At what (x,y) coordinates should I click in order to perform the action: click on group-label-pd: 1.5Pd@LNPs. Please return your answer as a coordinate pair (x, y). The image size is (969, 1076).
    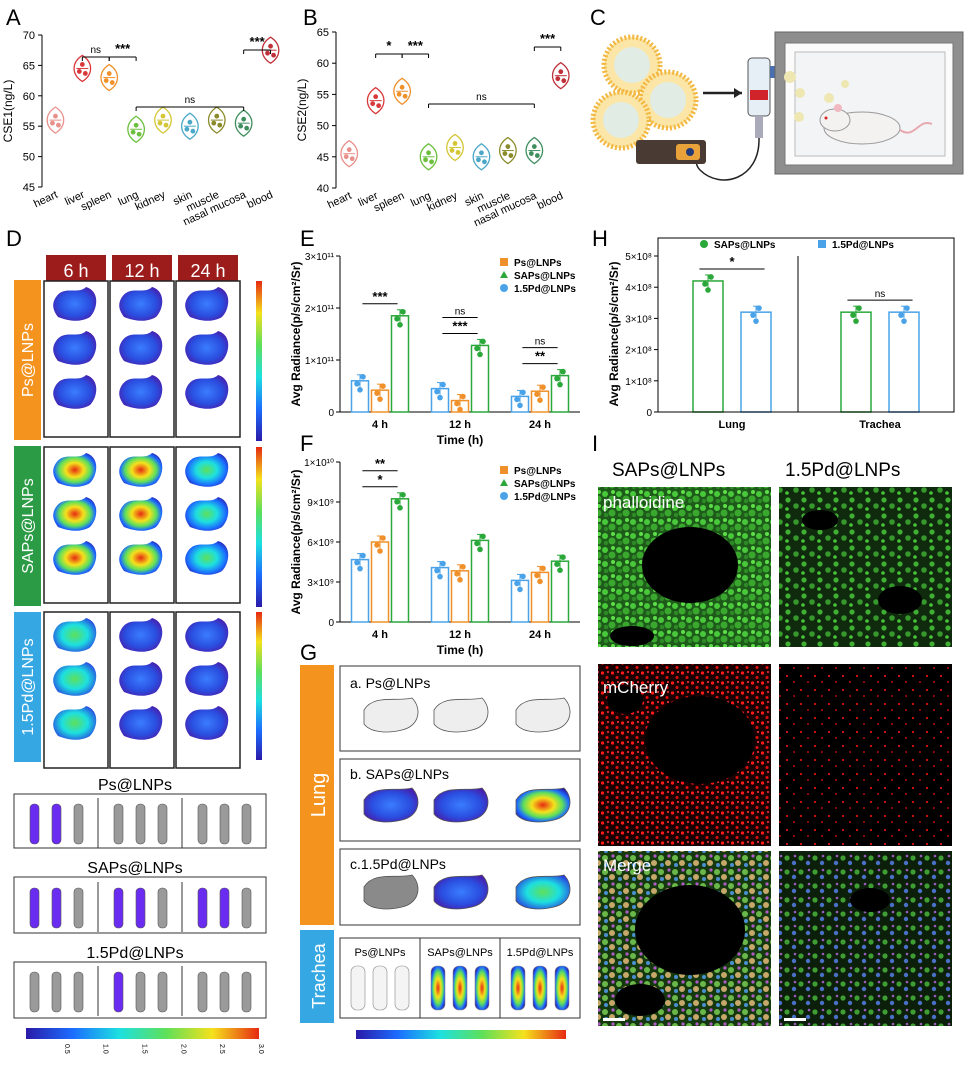
    Looking at the image, I should click on (28, 686).